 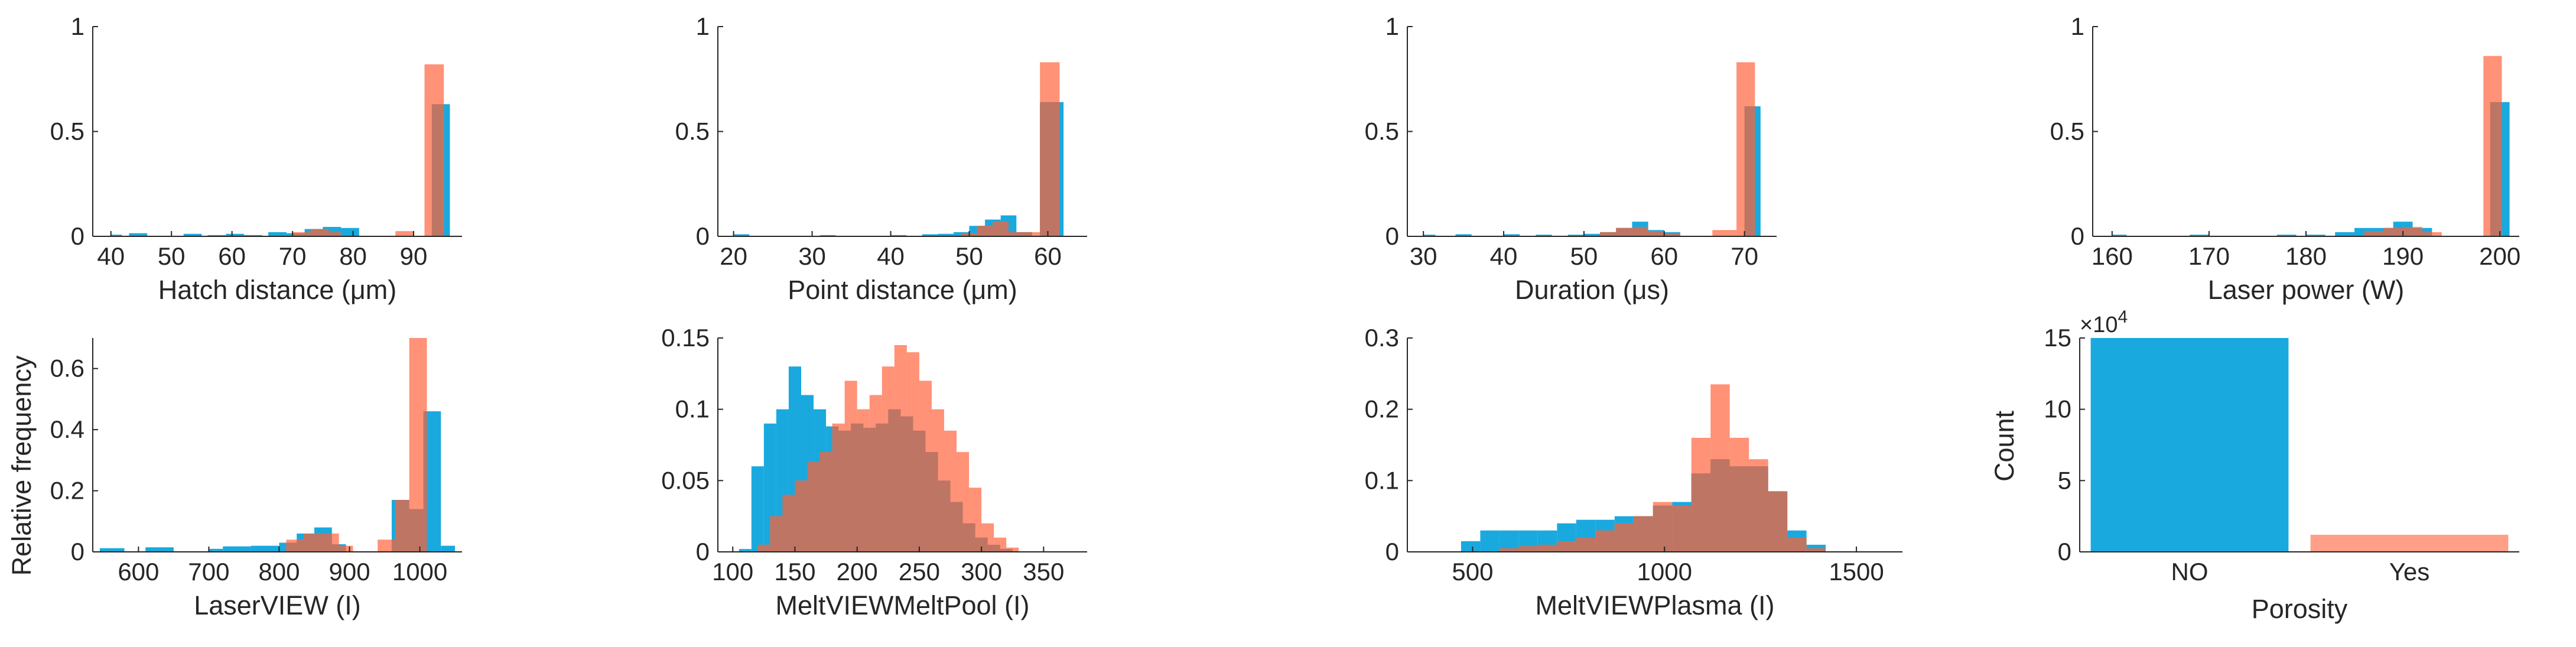 I want to click on x-tick-label: 900, so click(x=349, y=572).